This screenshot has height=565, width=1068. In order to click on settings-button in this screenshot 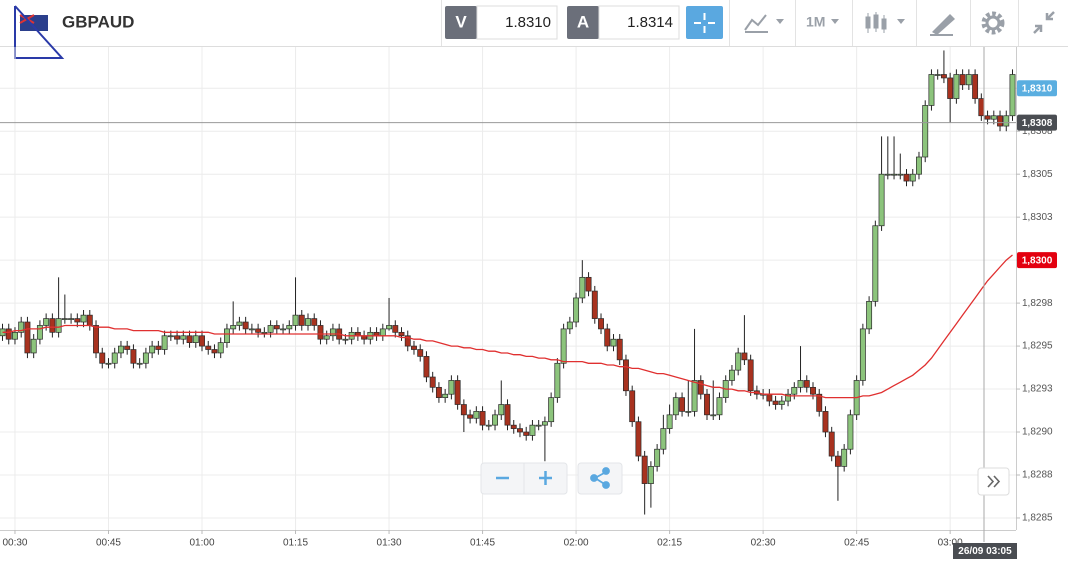, I will do `click(993, 23)`.